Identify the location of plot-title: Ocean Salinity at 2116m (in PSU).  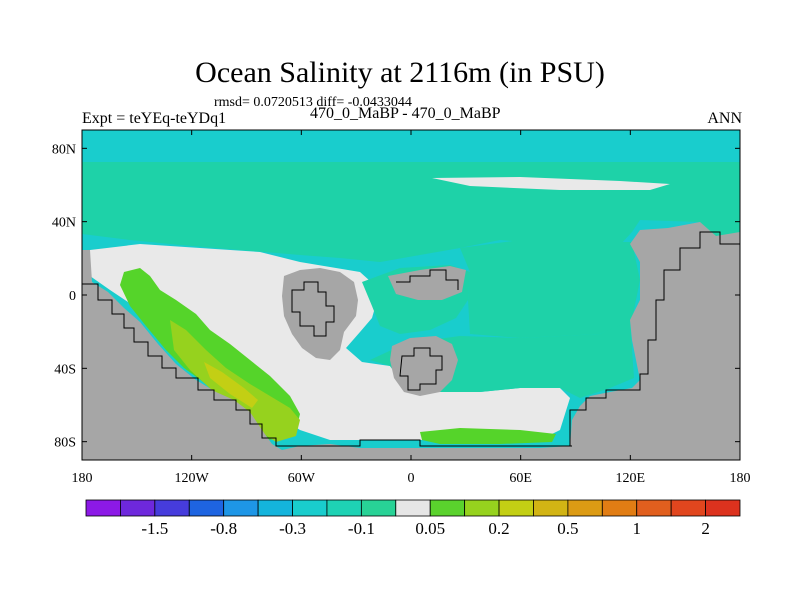
(400, 72).